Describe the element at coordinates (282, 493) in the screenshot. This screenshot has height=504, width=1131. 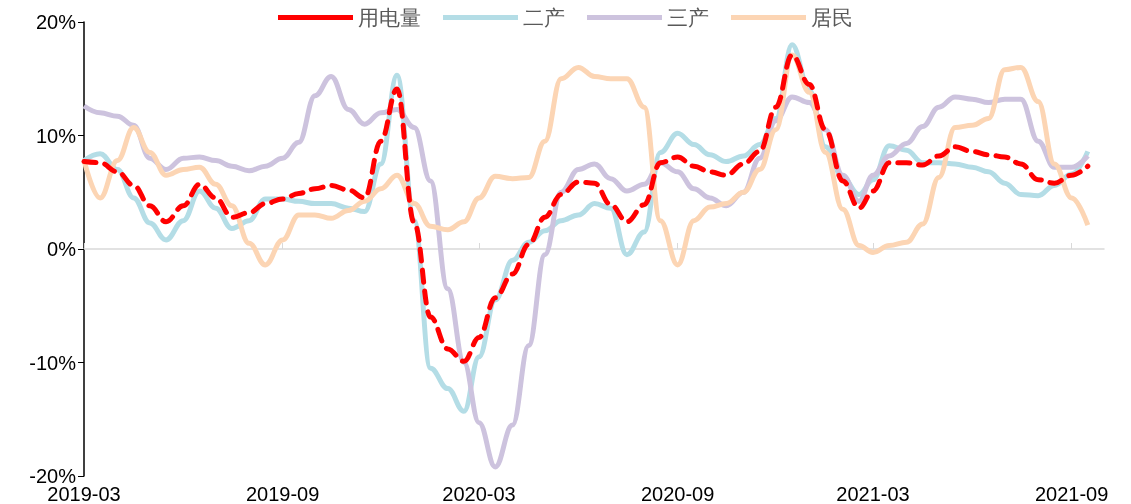
I see `x-tick-label: 2019-09` at that location.